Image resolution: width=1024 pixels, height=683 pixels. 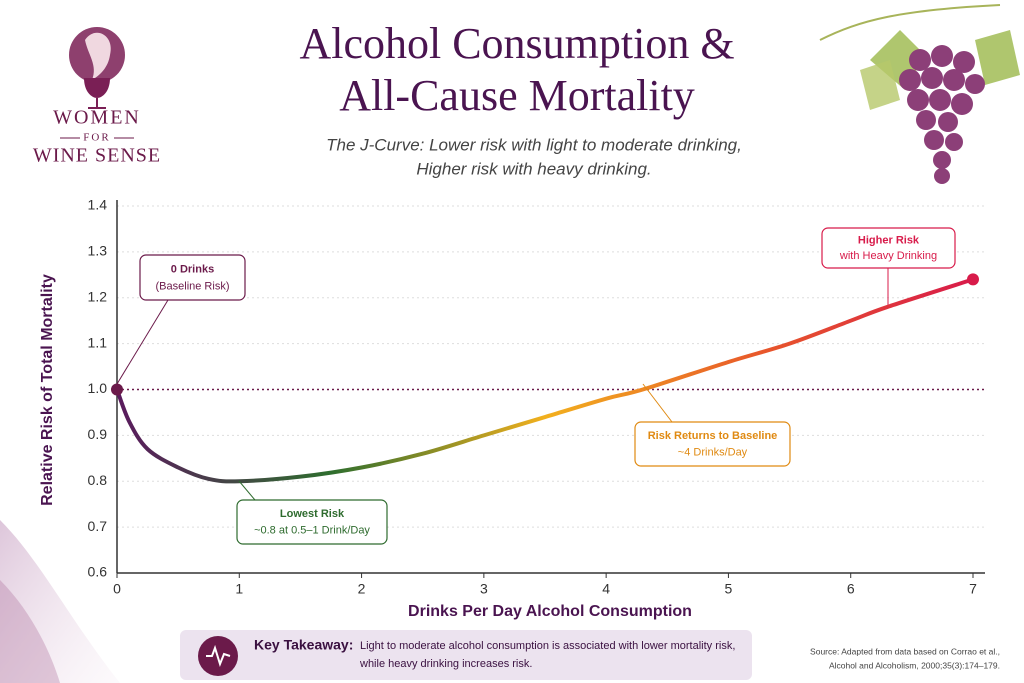 What do you see at coordinates (97, 118) in the screenshot?
I see `brand-line: WOMEN` at bounding box center [97, 118].